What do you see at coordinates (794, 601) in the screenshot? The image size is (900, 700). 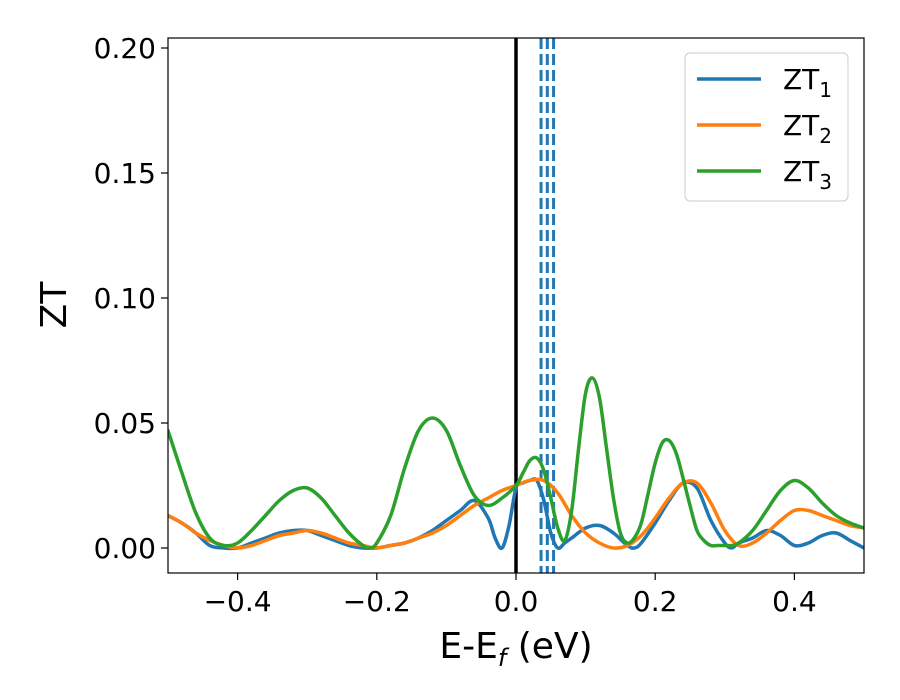 I see `x-tick-label: 0.4` at bounding box center [794, 601].